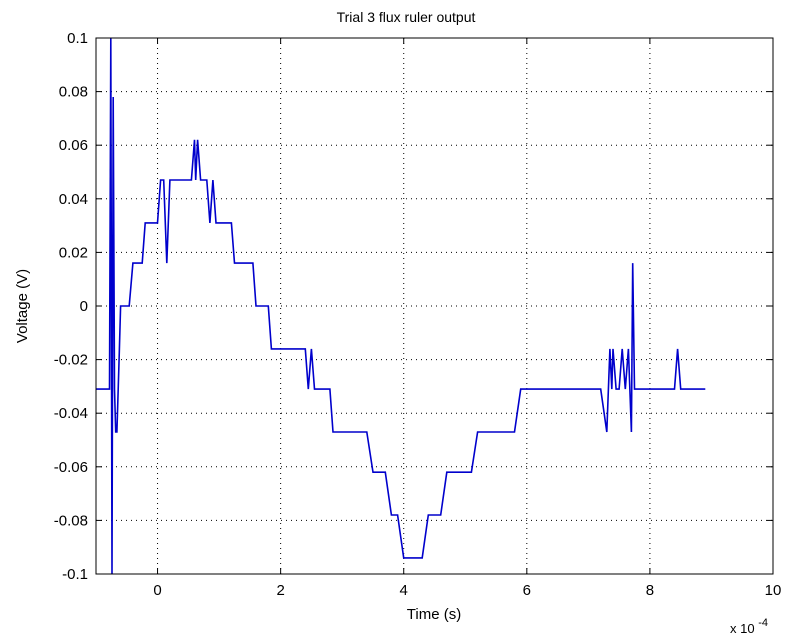  What do you see at coordinates (71, 520) in the screenshot?
I see `y-tick-label: -0.08` at bounding box center [71, 520].